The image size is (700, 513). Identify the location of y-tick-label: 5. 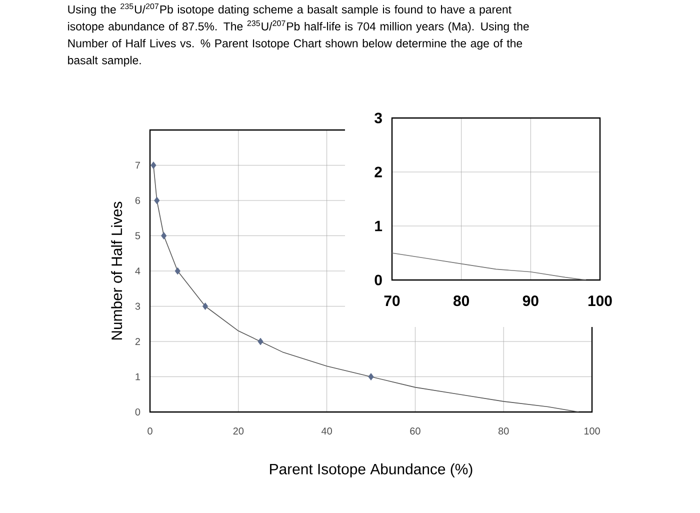
(137, 236).